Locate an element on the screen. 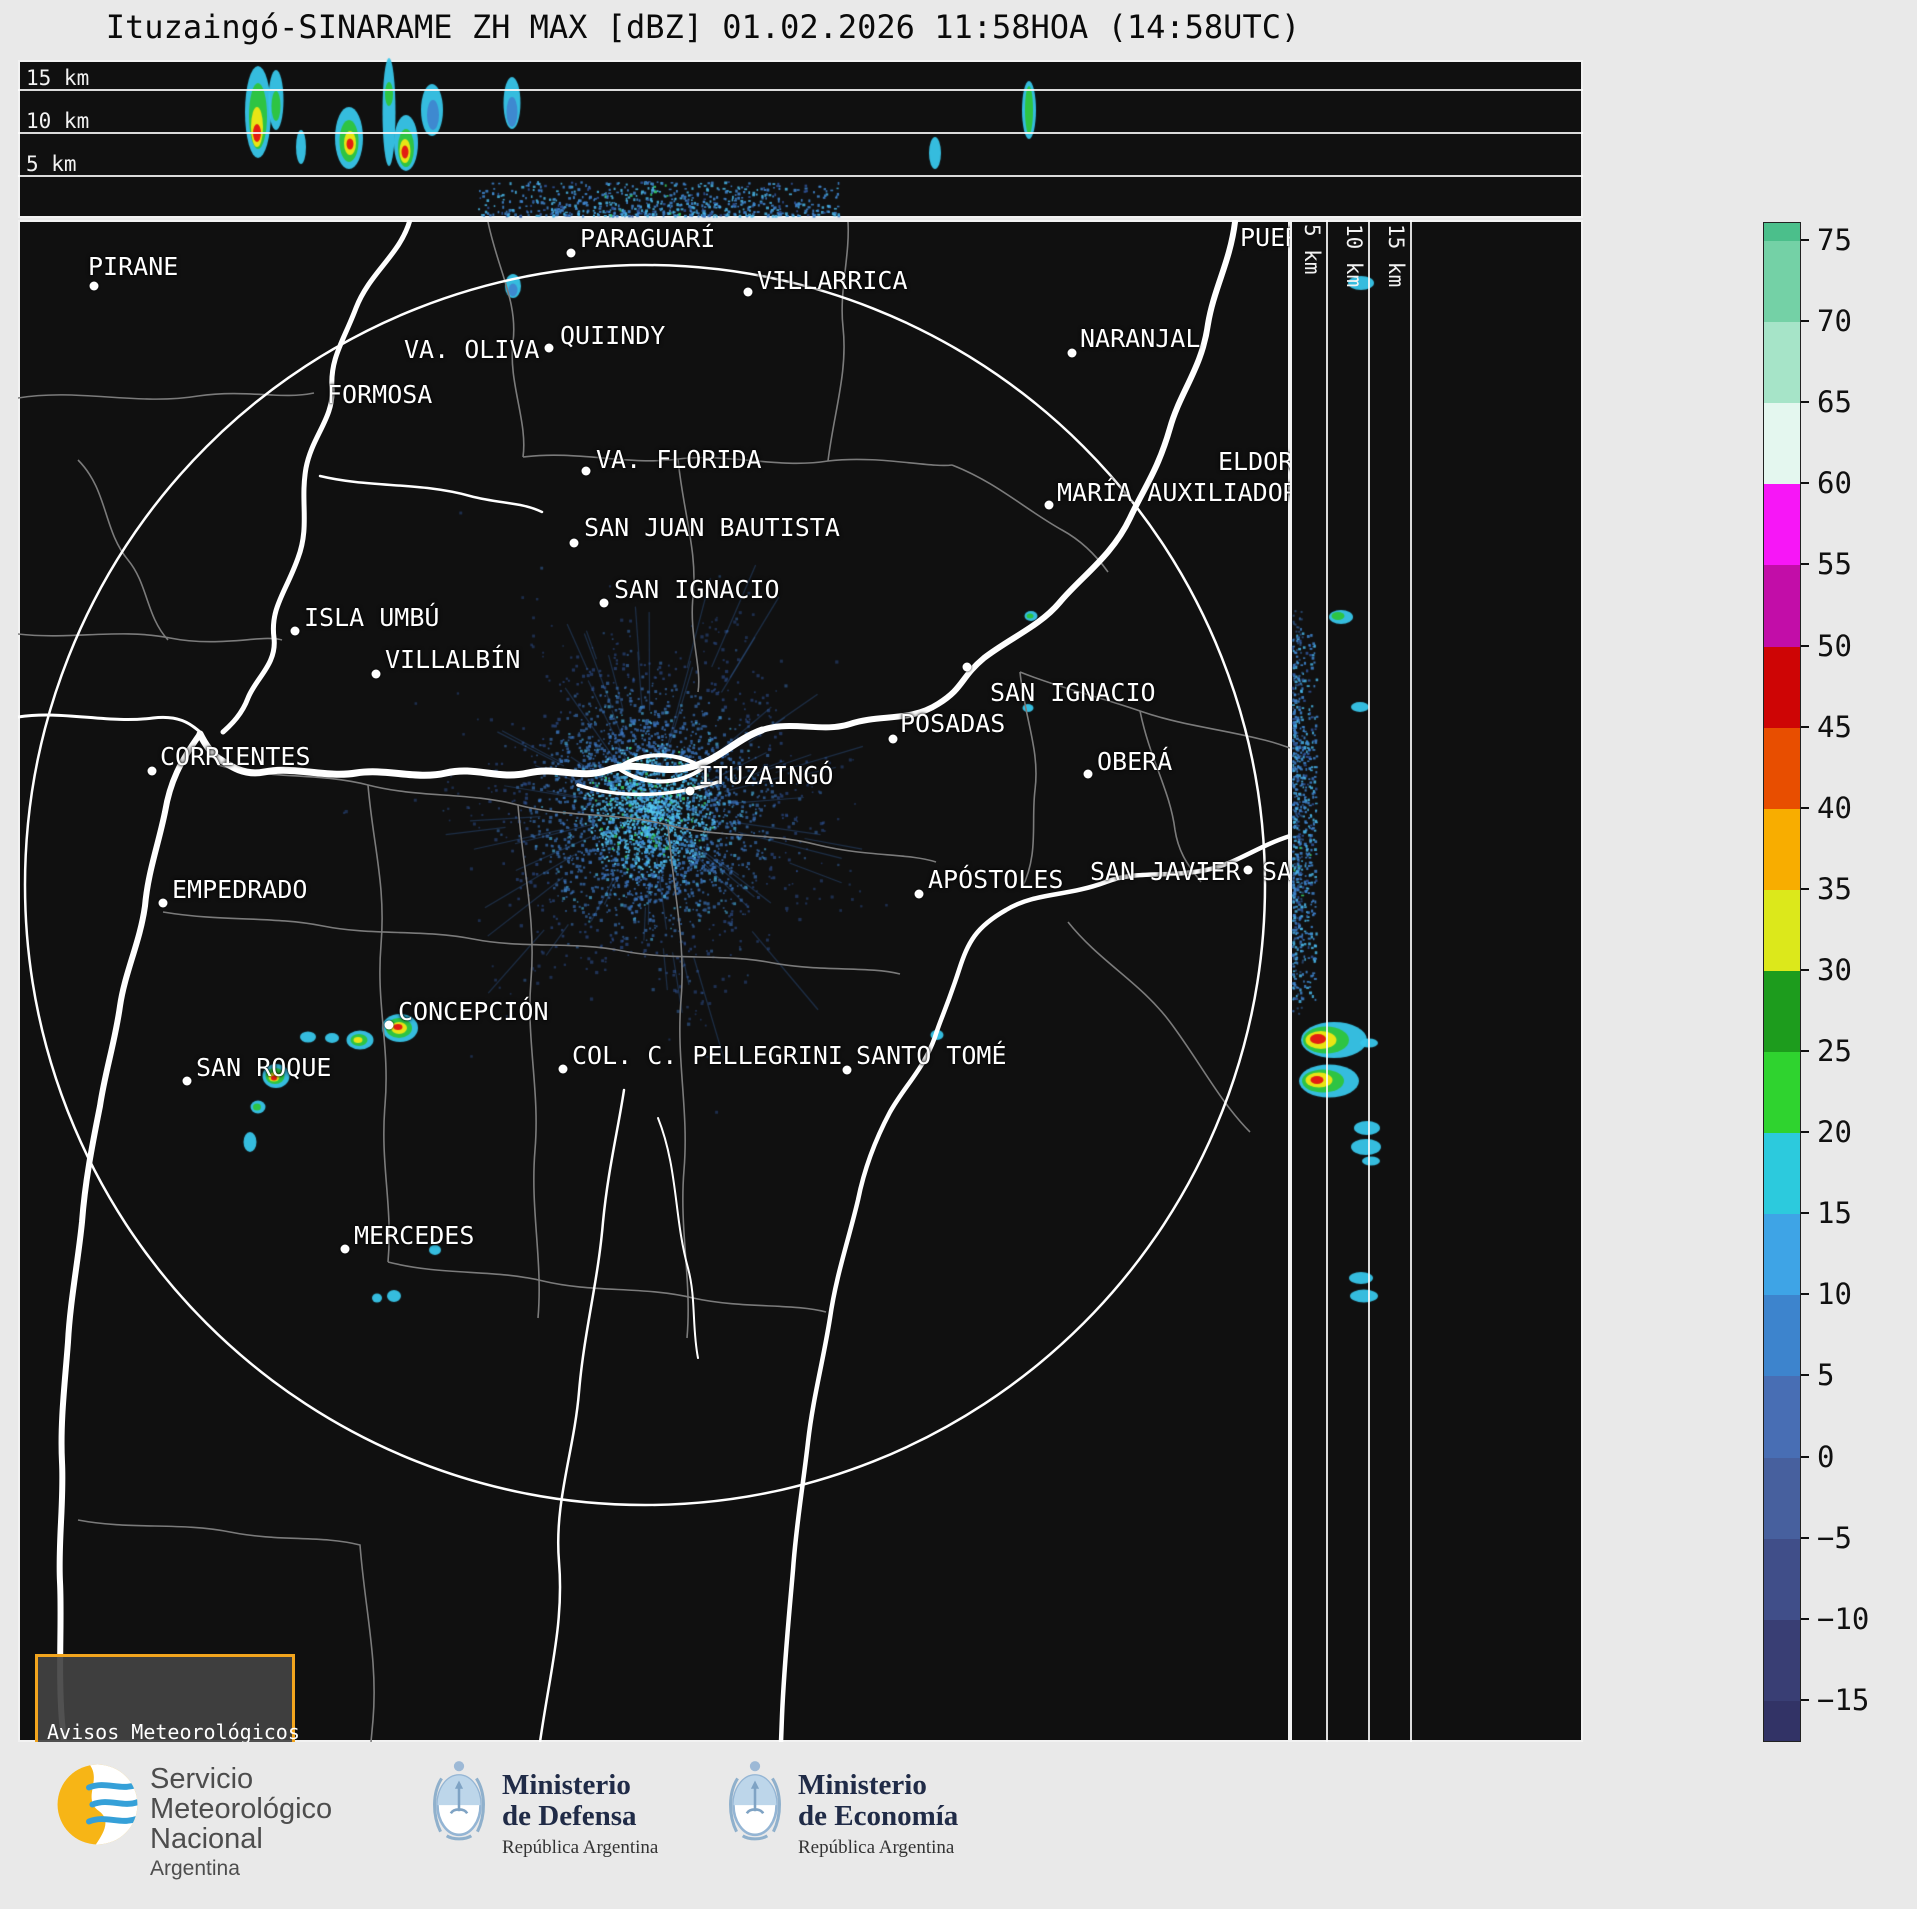 The image size is (1917, 1909). city-label: VILLARRICA is located at coordinates (832, 280).